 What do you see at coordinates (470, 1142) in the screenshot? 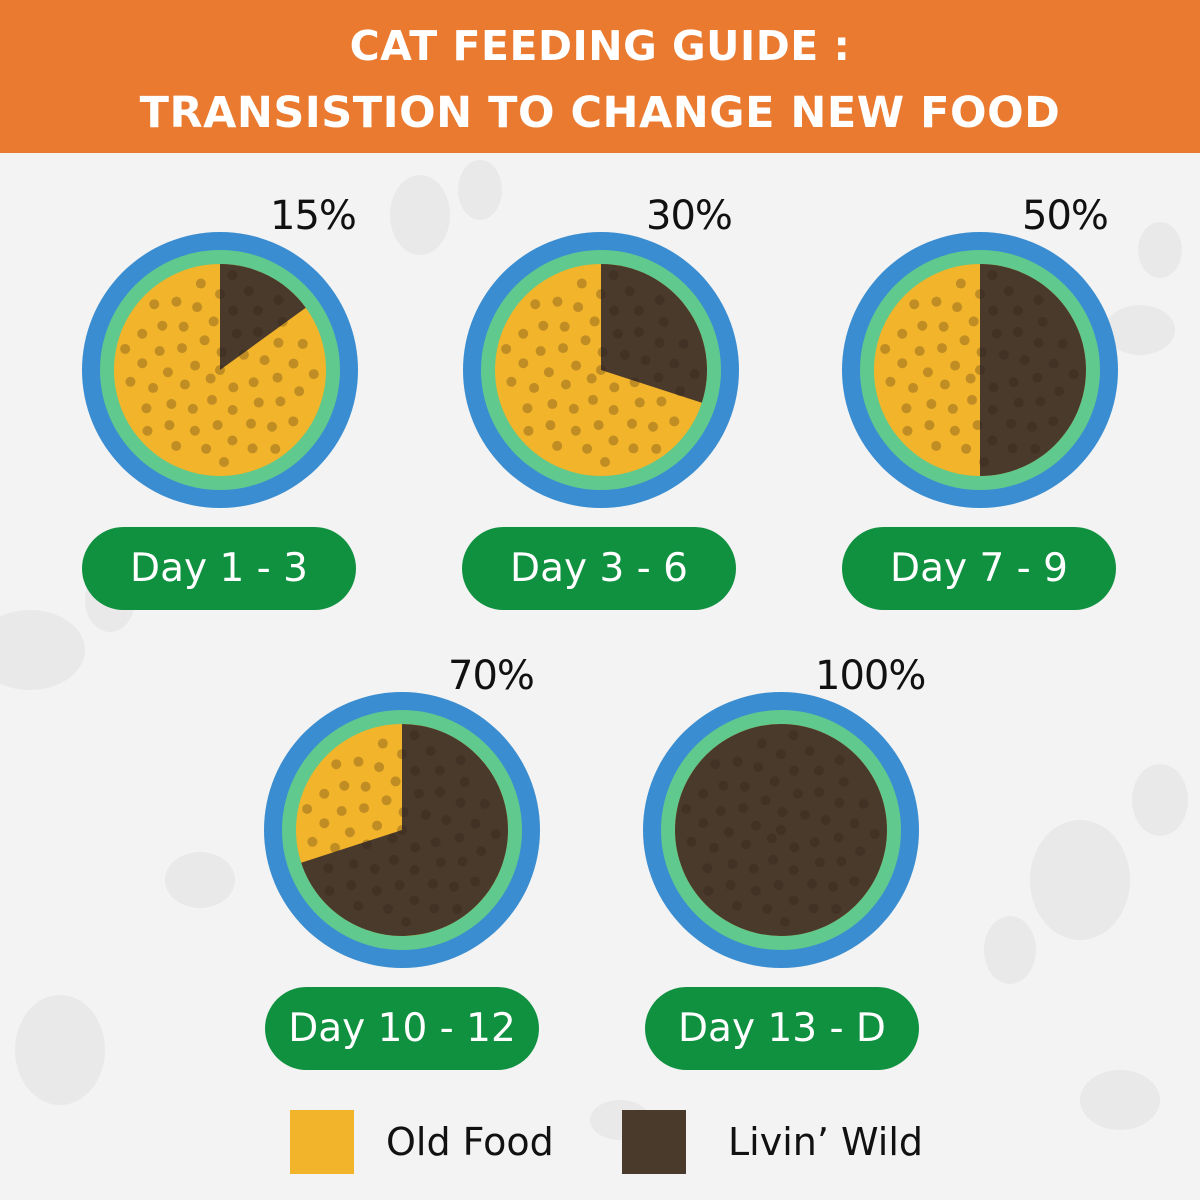
I see `legend-old-food-label: Old Food` at bounding box center [470, 1142].